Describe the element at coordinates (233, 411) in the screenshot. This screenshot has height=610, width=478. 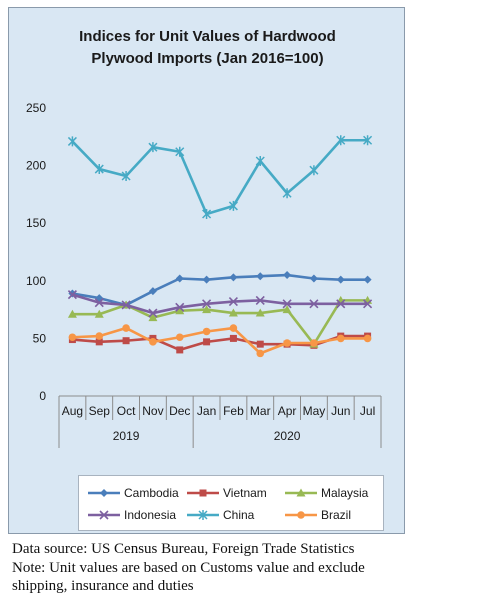
I see `x-tick-label: Feb` at that location.